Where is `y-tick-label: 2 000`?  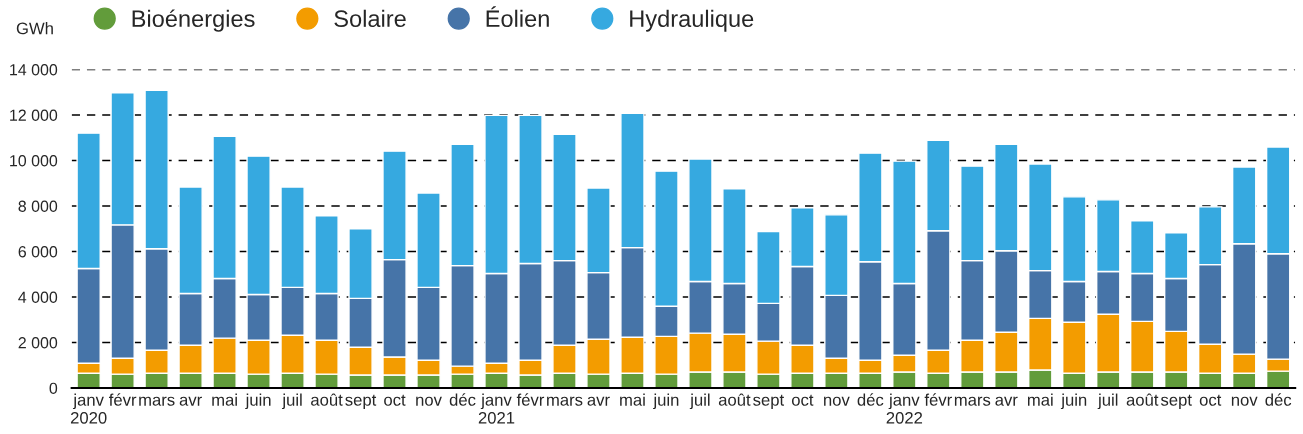 y-tick-label: 2 000 is located at coordinates (38, 343).